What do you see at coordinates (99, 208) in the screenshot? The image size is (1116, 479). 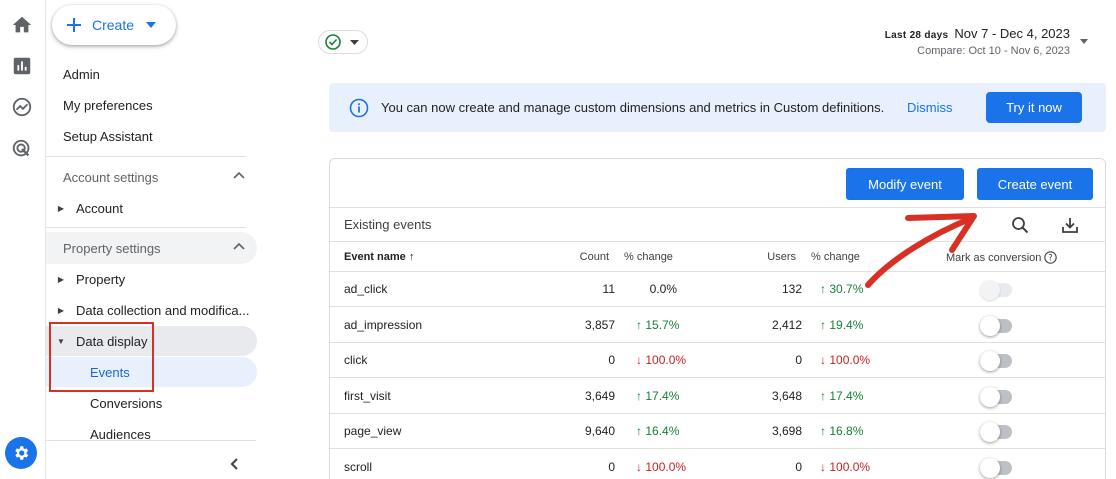 I see `nav-account-label: Account` at bounding box center [99, 208].